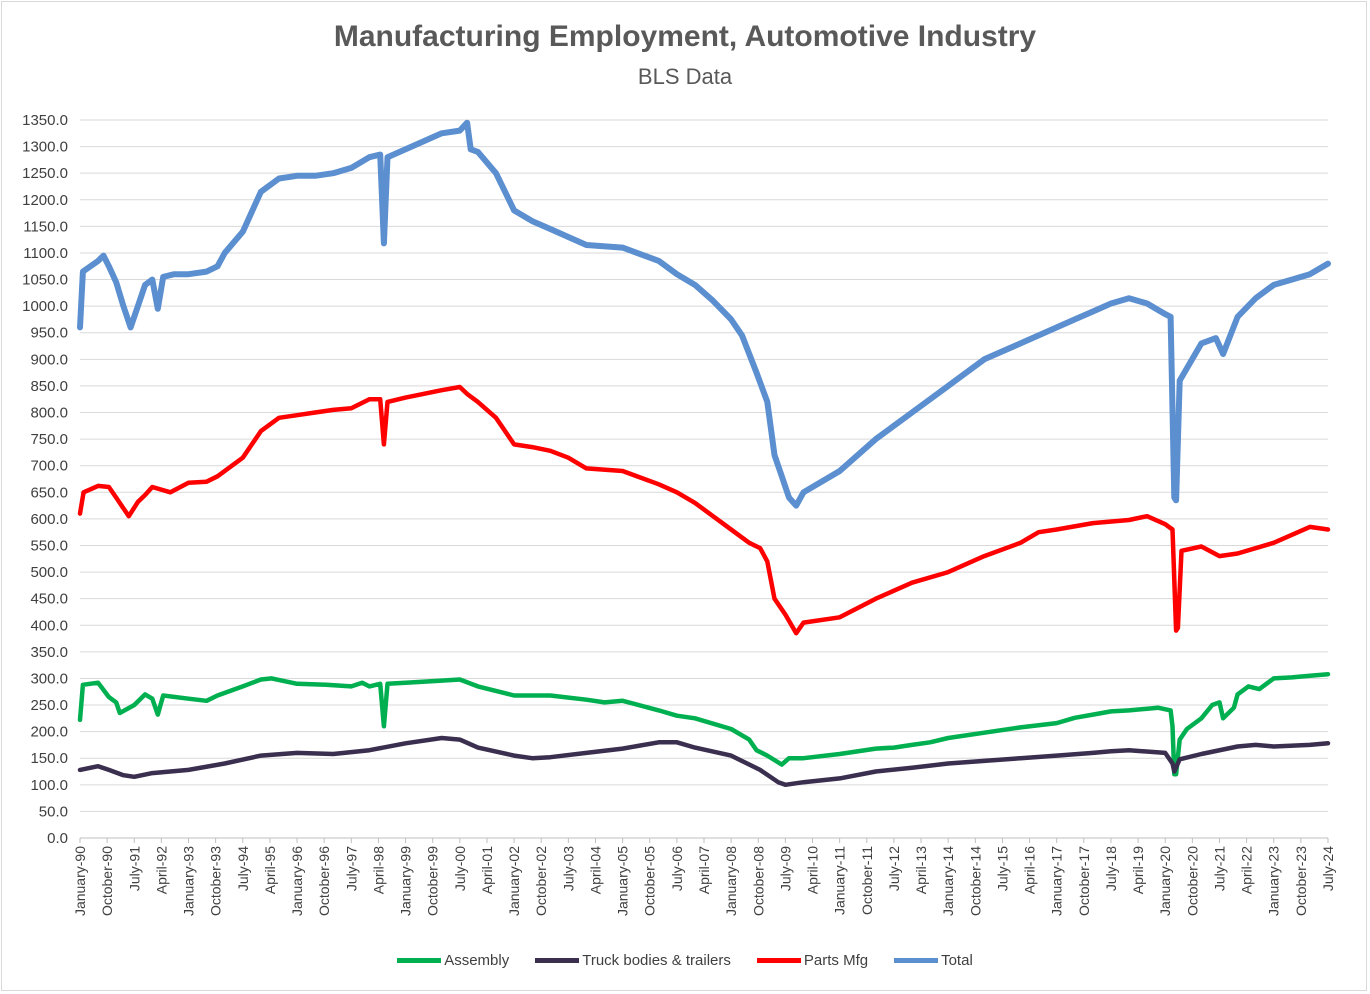  What do you see at coordinates (813, 870) in the screenshot?
I see `x-tick-label: April-10` at bounding box center [813, 870].